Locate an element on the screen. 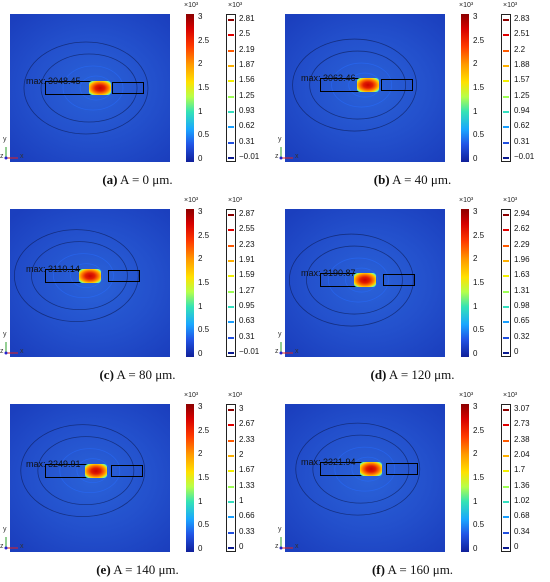 This screenshot has width=550, height=582. level-label: 1.25 is located at coordinates (522, 95).